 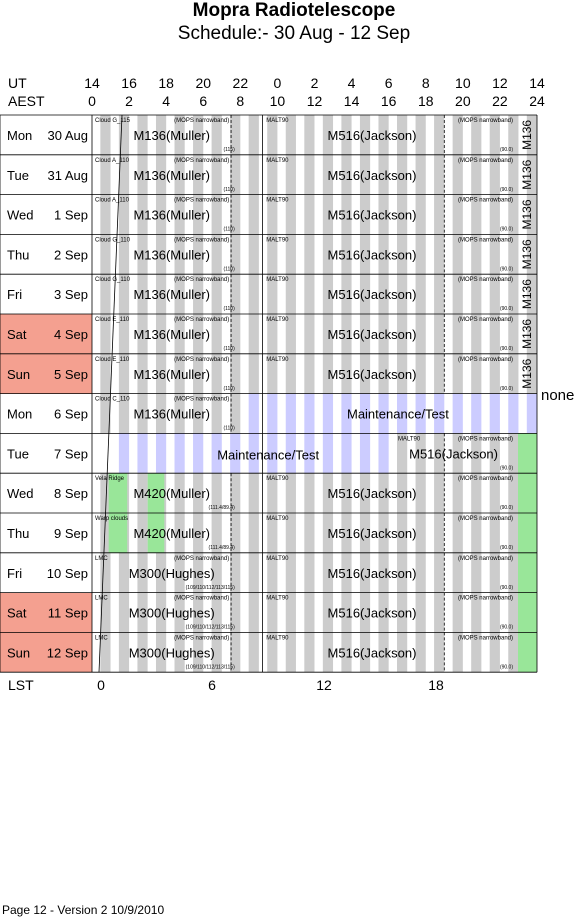 I want to click on row-date-label: 7 Sep, so click(x=71, y=453).